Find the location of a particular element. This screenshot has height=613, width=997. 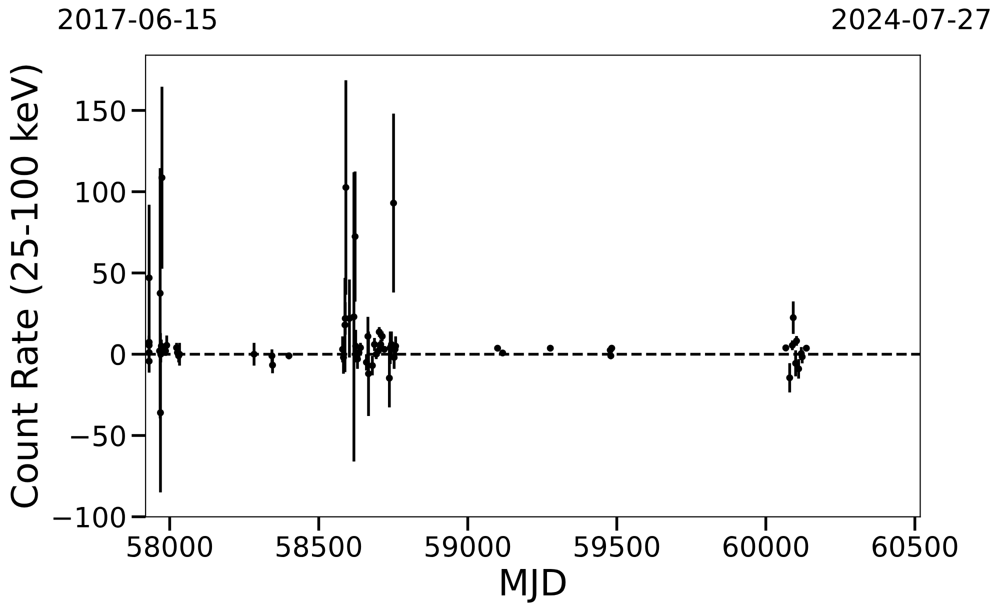

x-tick-label: 59000 is located at coordinates (468, 547).